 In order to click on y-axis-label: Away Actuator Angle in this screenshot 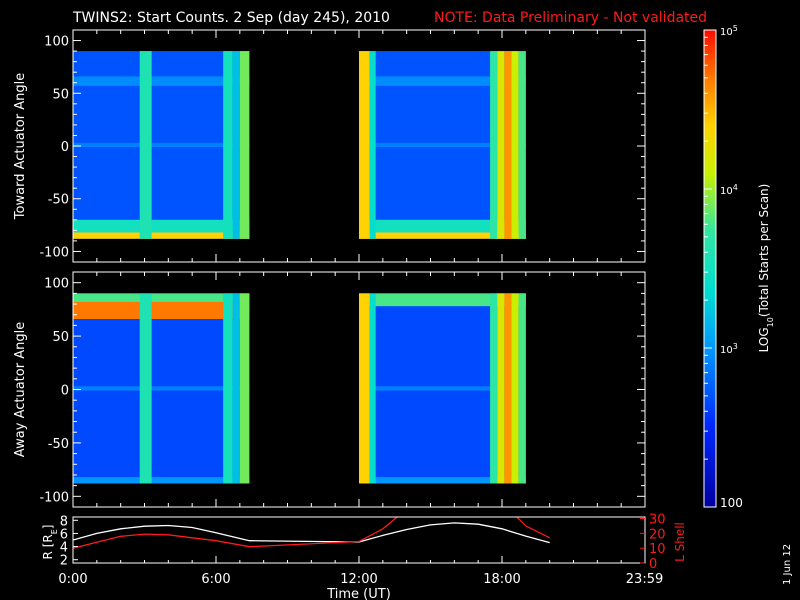, I will do `click(20, 389)`.